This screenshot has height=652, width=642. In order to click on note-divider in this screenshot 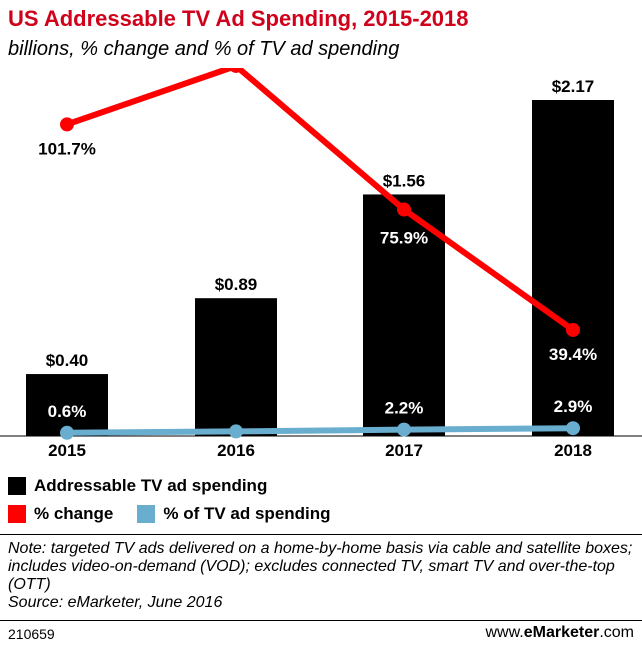, I will do `click(321, 534)`.